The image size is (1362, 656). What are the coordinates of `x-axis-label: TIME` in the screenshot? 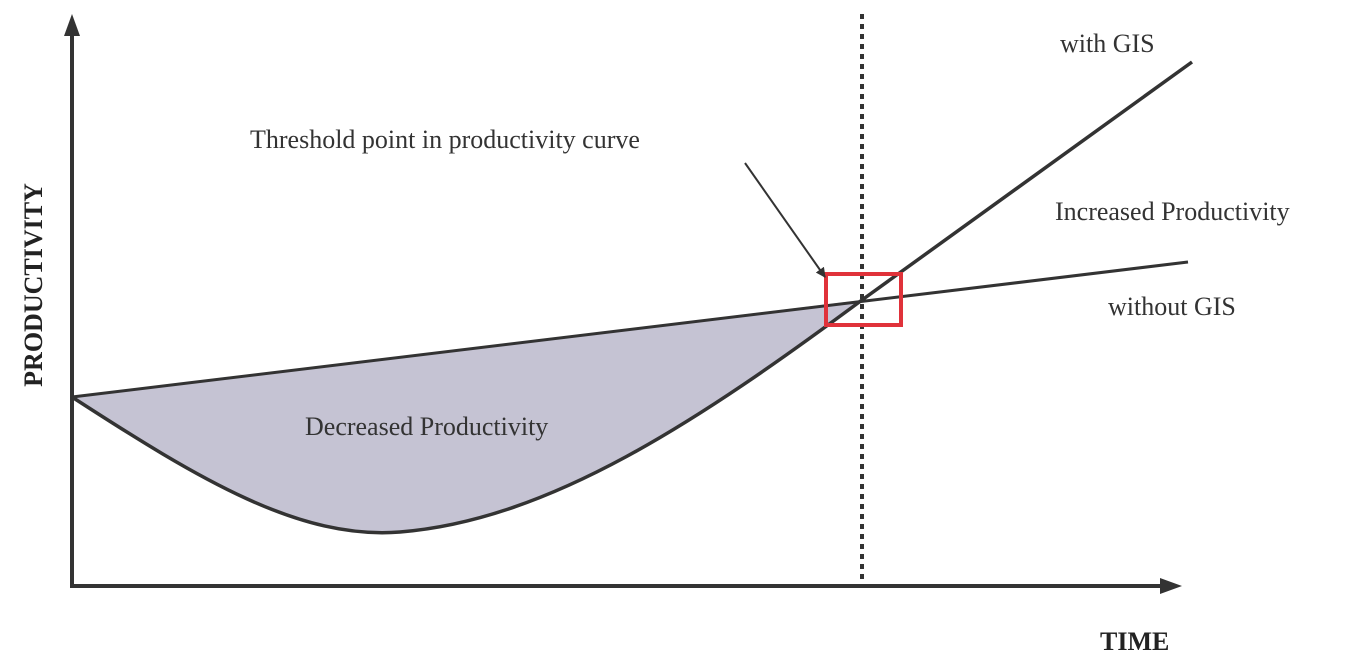 It's located at (1134, 641).